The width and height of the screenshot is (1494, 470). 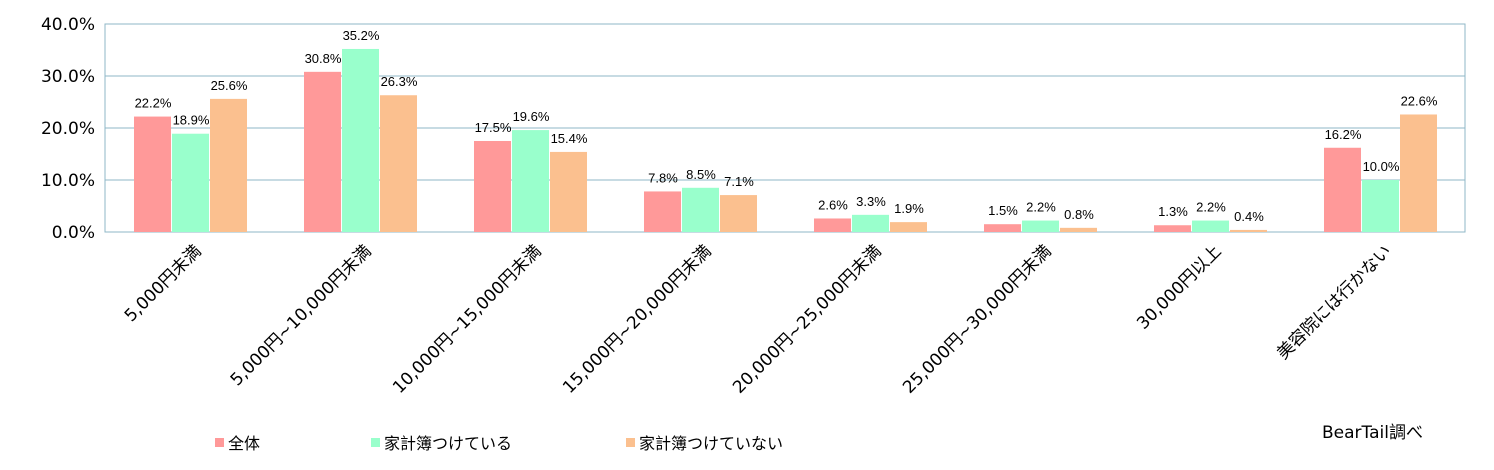 What do you see at coordinates (1079, 214) in the screenshot?
I see `data-label: 0.8%` at bounding box center [1079, 214].